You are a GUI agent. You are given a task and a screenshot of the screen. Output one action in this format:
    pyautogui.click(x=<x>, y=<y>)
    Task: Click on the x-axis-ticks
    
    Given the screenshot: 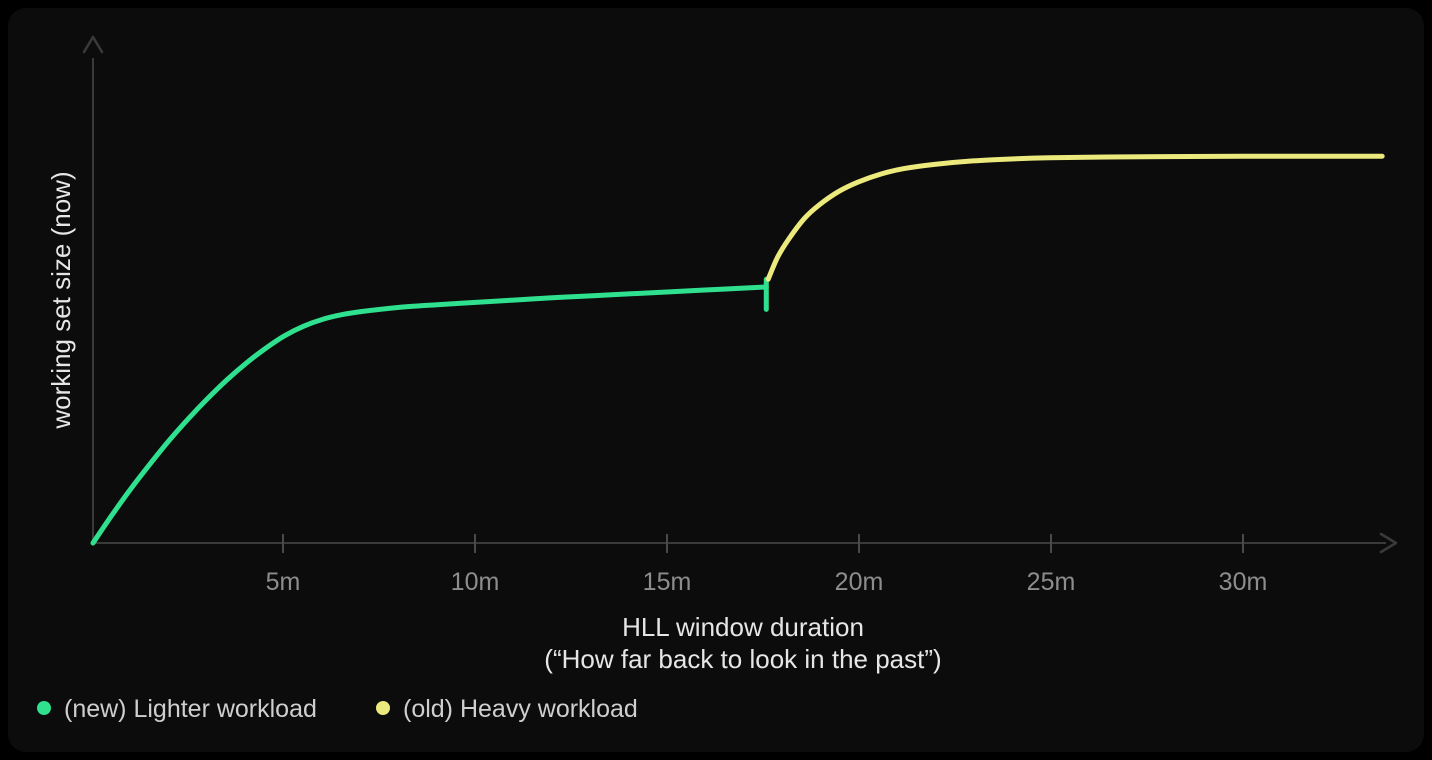 What is the action you would take?
    pyautogui.click(x=763, y=543)
    